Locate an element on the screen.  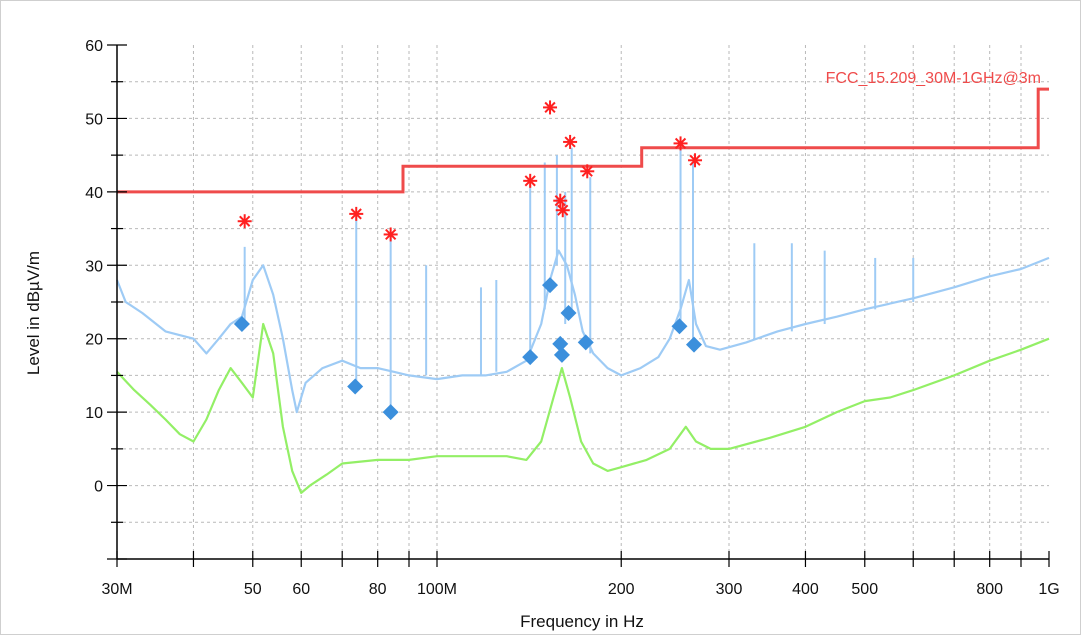
y-tick-label: 60 is located at coordinates (94, 46).